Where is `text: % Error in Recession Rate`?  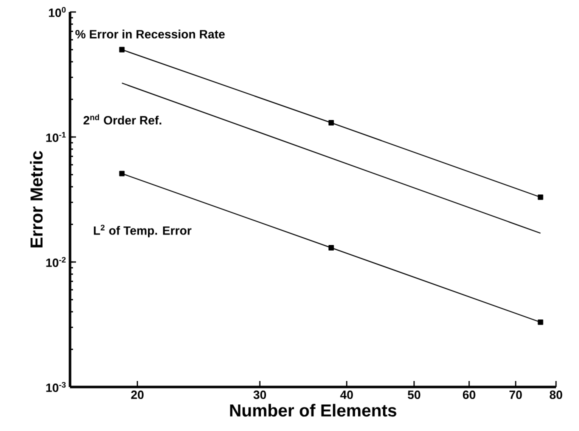
text: % Error in Recession Rate is located at coordinates (150, 34).